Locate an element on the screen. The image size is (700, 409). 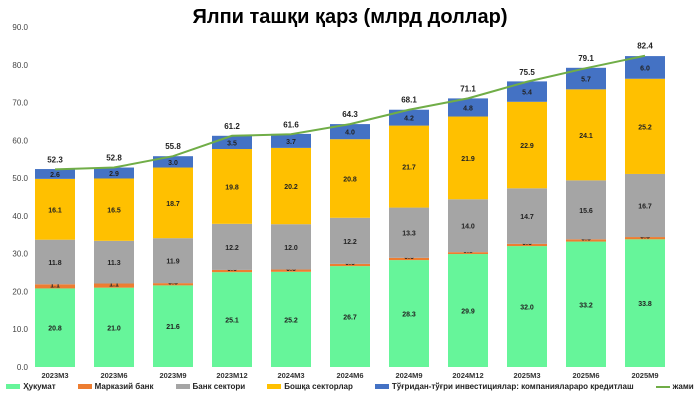
legend-label: Марказий банк is located at coordinates (124, 386).